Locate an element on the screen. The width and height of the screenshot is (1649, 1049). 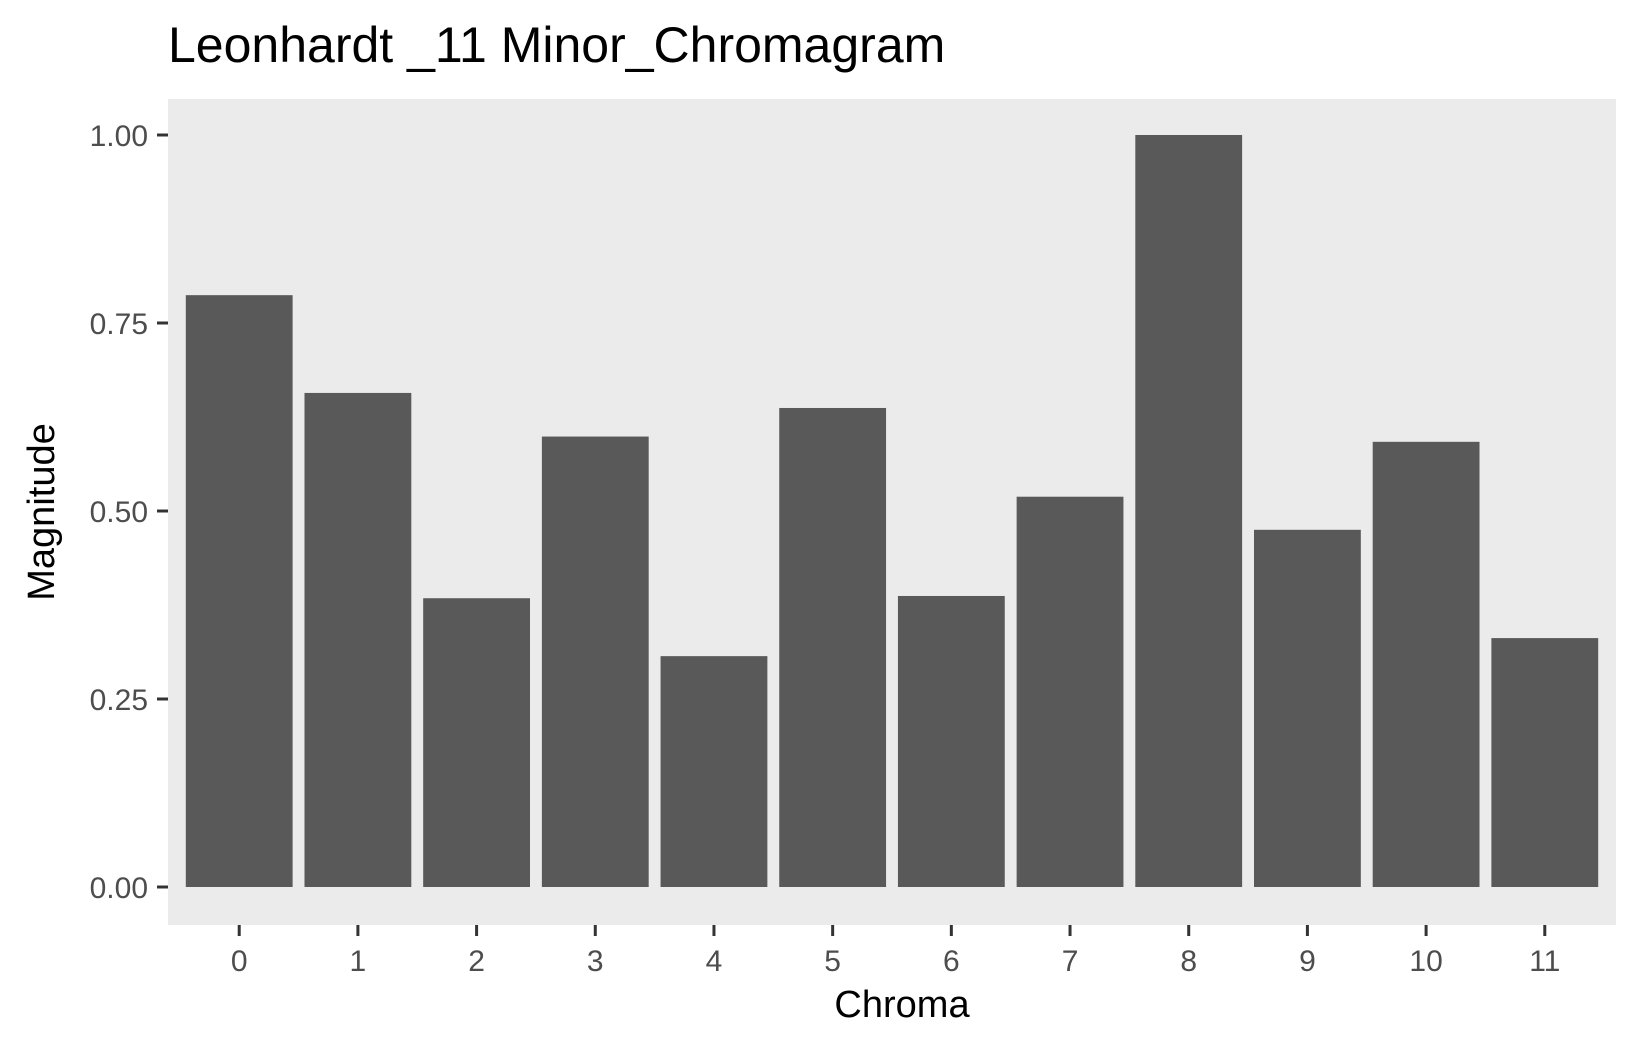
y-axis-title: Magnitude is located at coordinates (42, 511).